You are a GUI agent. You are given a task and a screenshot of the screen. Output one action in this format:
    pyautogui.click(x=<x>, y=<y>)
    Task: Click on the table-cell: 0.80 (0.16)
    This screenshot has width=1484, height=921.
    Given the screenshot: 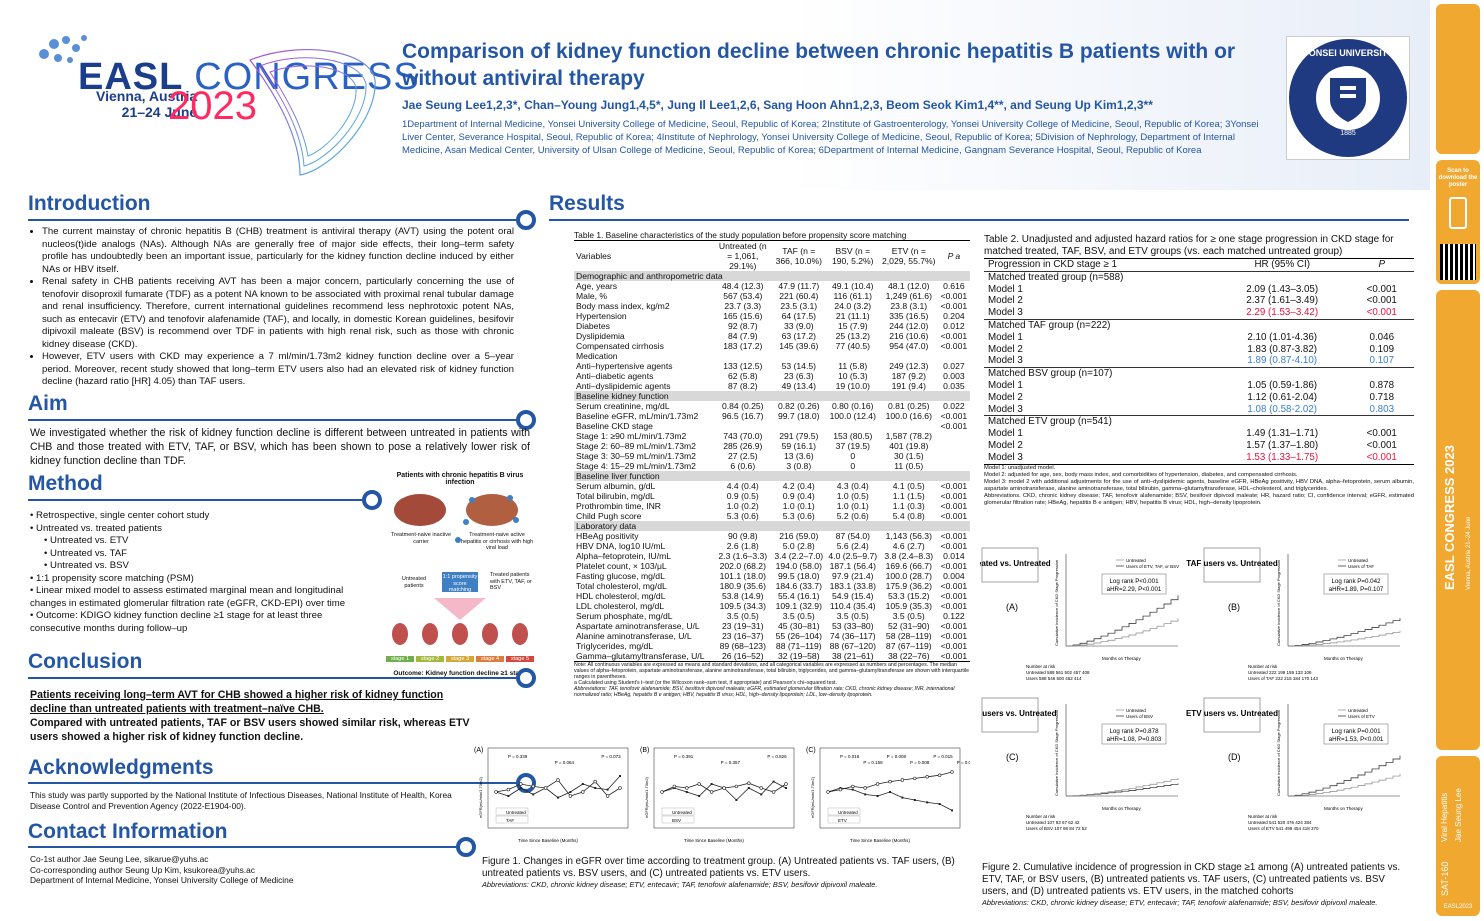 What is the action you would take?
    pyautogui.click(x=852, y=406)
    